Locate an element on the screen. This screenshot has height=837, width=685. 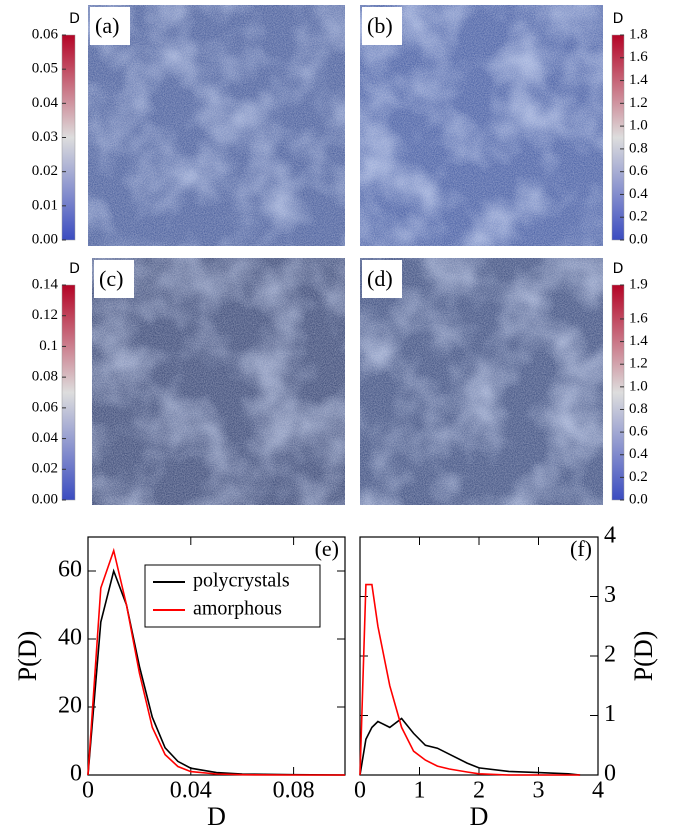
x-tick-label: 0.04 is located at coordinates (191, 791).